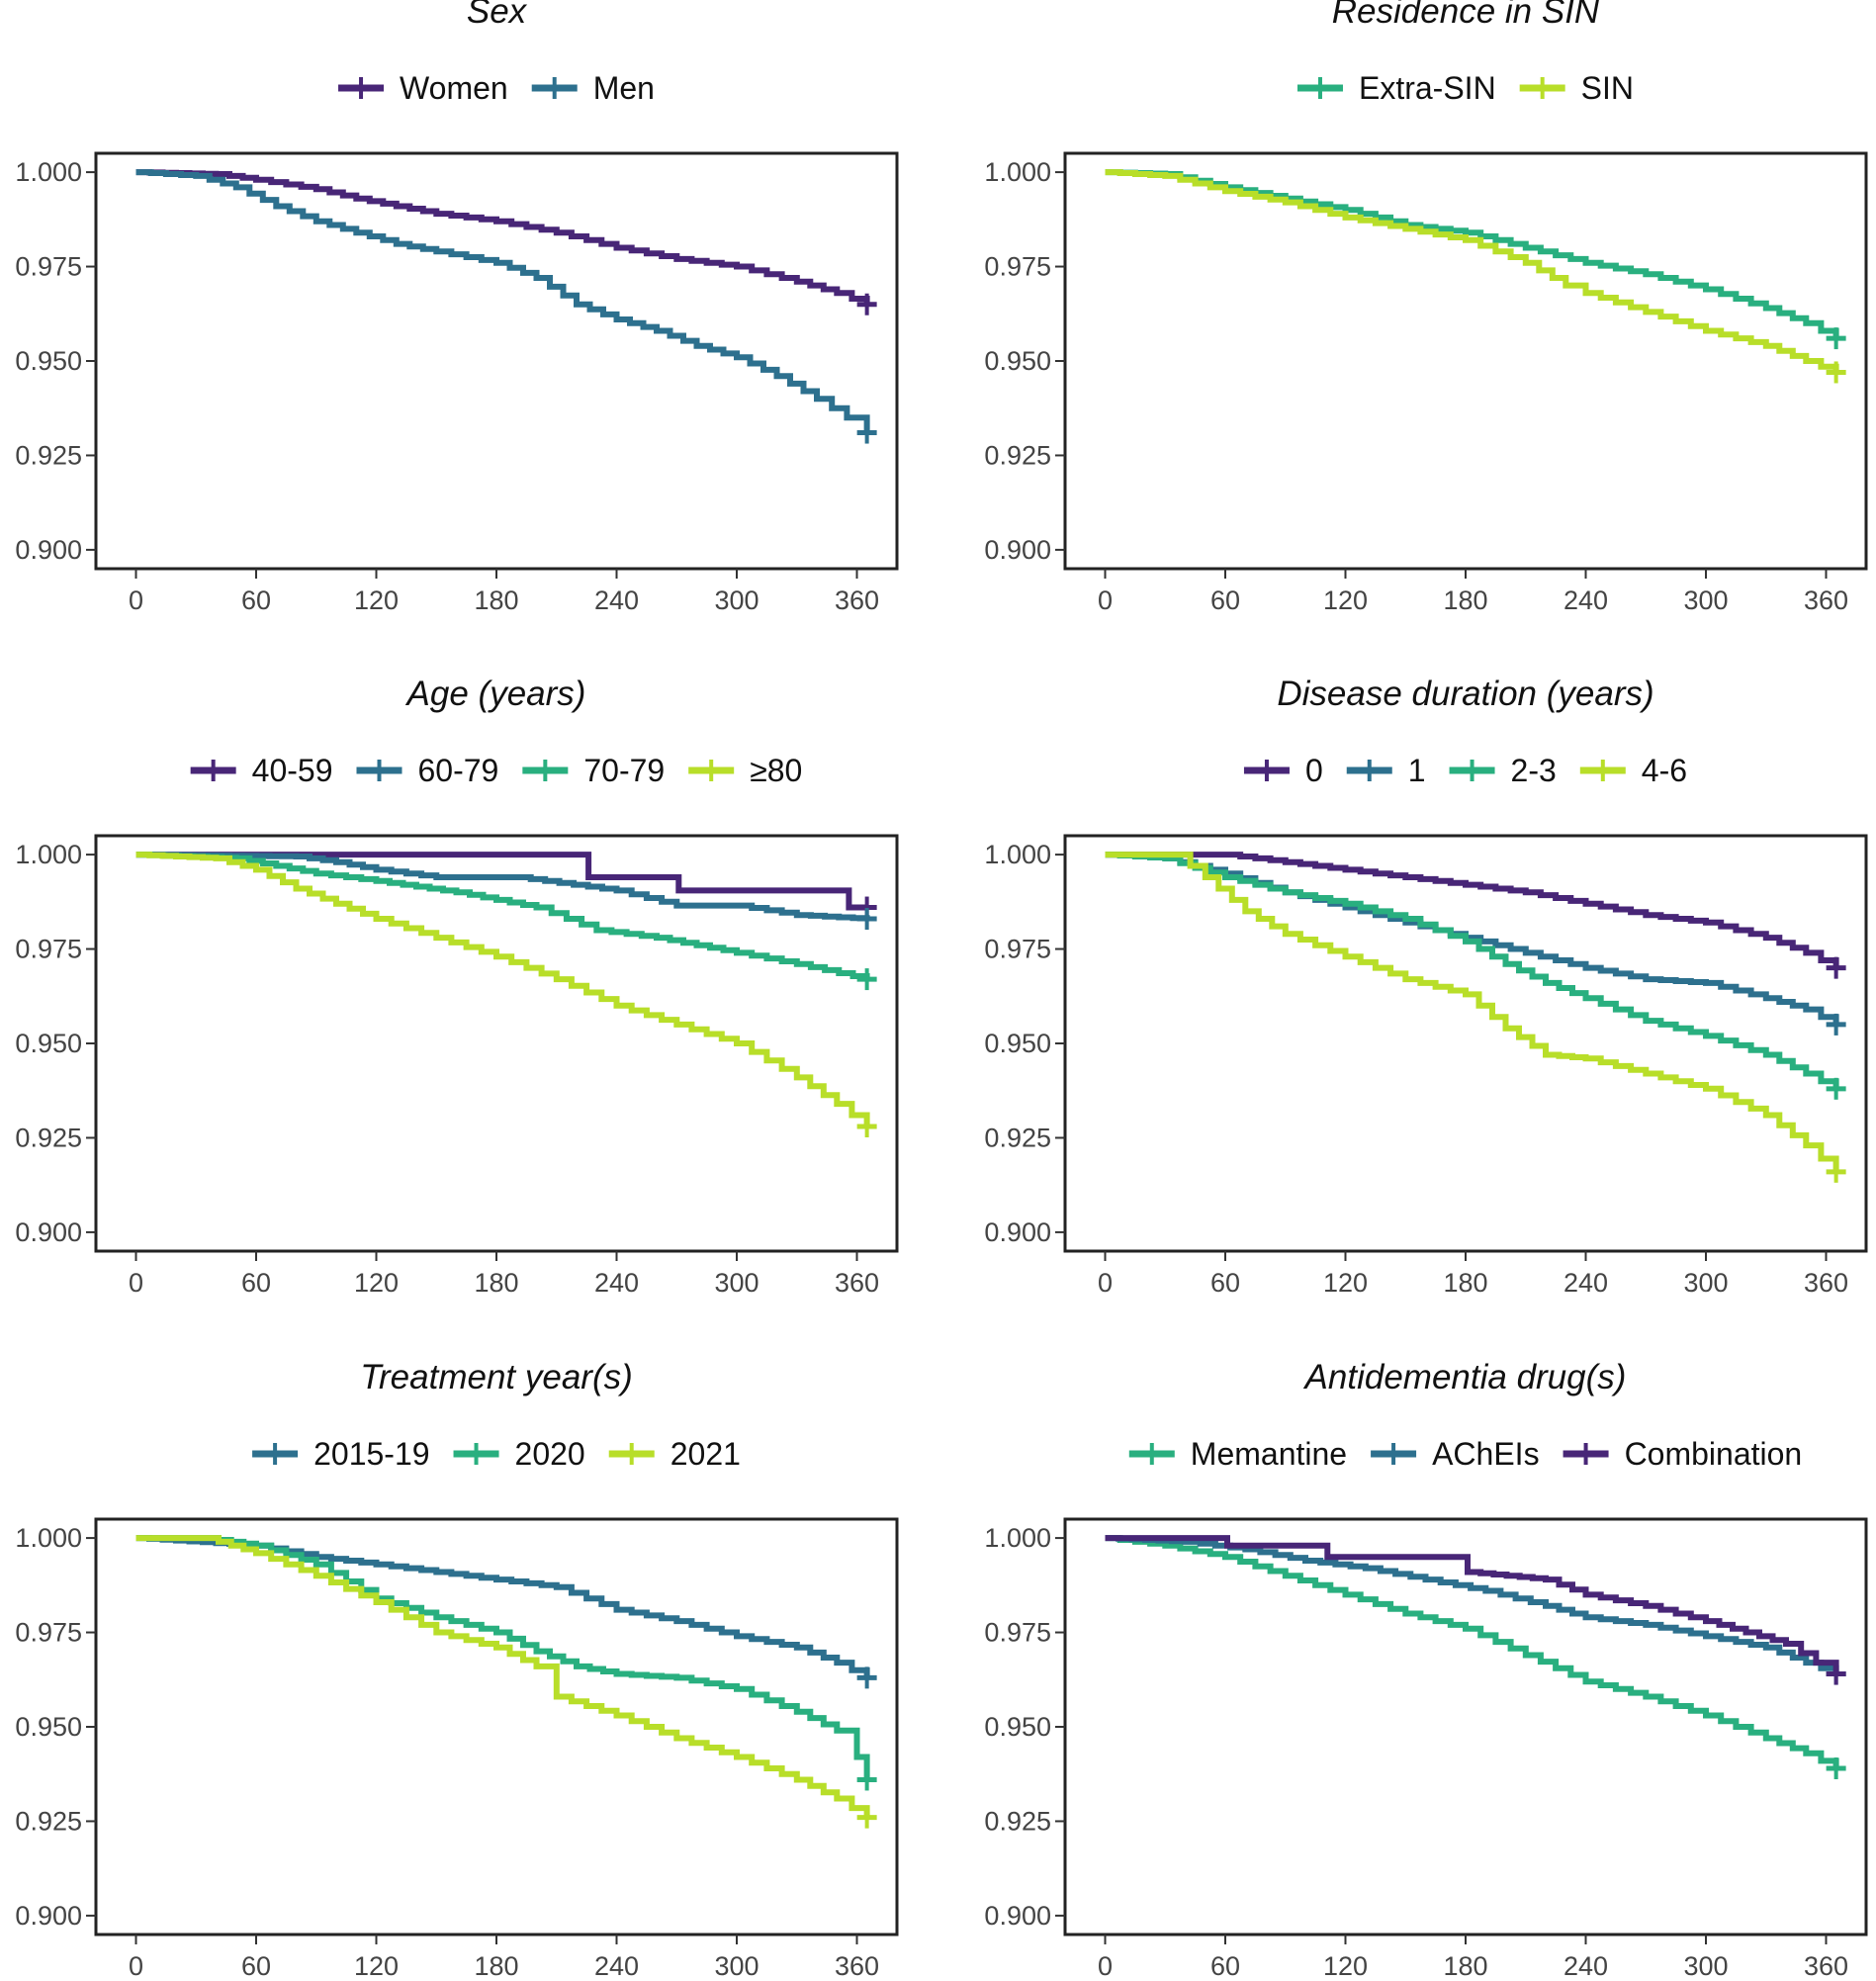 The image size is (1876, 1981). I want to click on series-line-SIN, so click(1472, 271).